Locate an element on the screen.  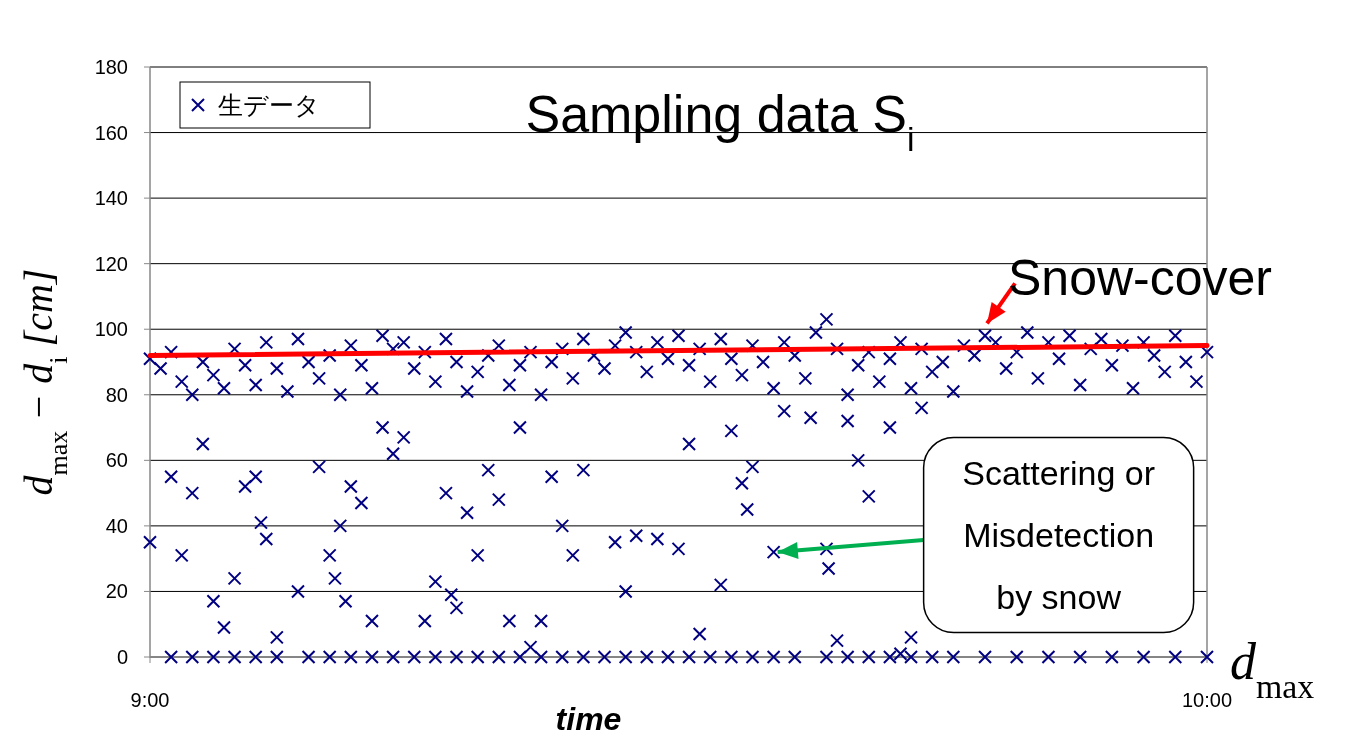
y-tick-label: 180 is located at coordinates (111, 67).